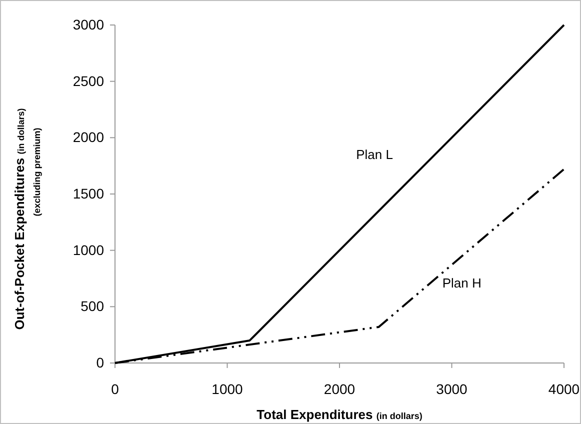 The width and height of the screenshot is (581, 424). I want to click on y-tick-label: 2500, so click(88, 80).